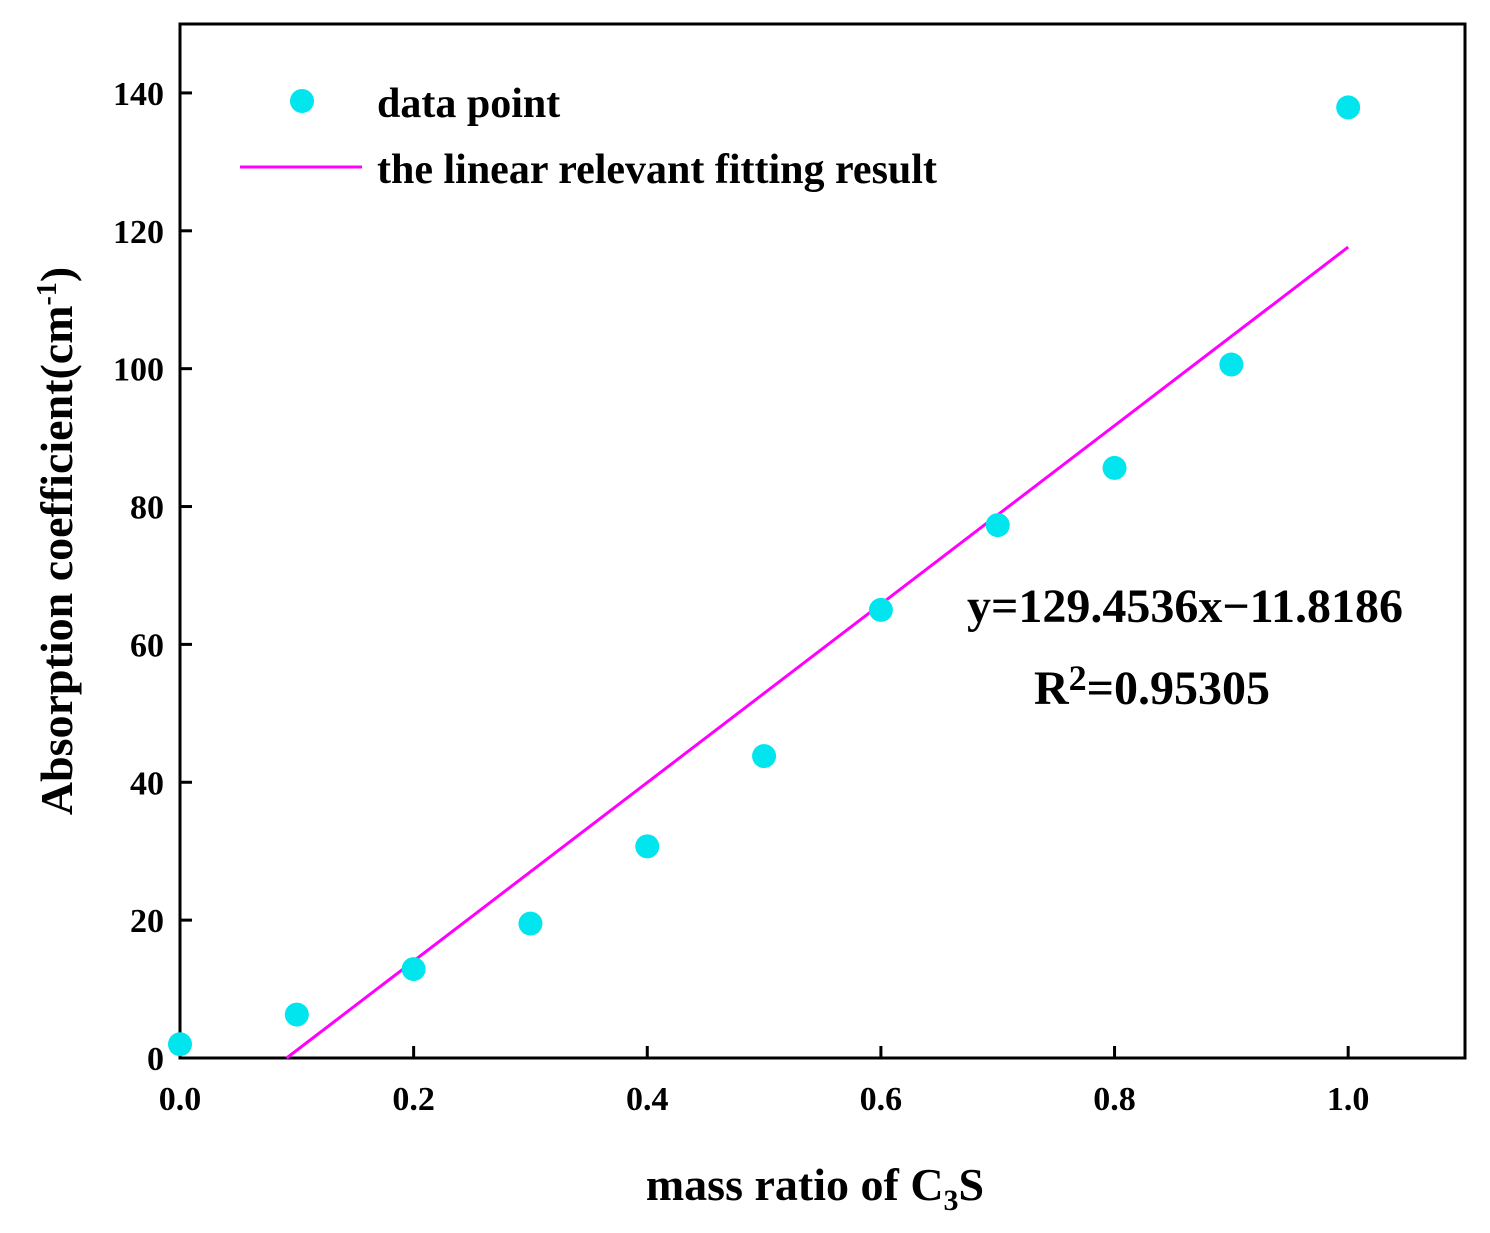 The image size is (1490, 1233). What do you see at coordinates (56, 560) in the screenshot?
I see `y-title-main: Absorption coefficient(cm` at bounding box center [56, 560].